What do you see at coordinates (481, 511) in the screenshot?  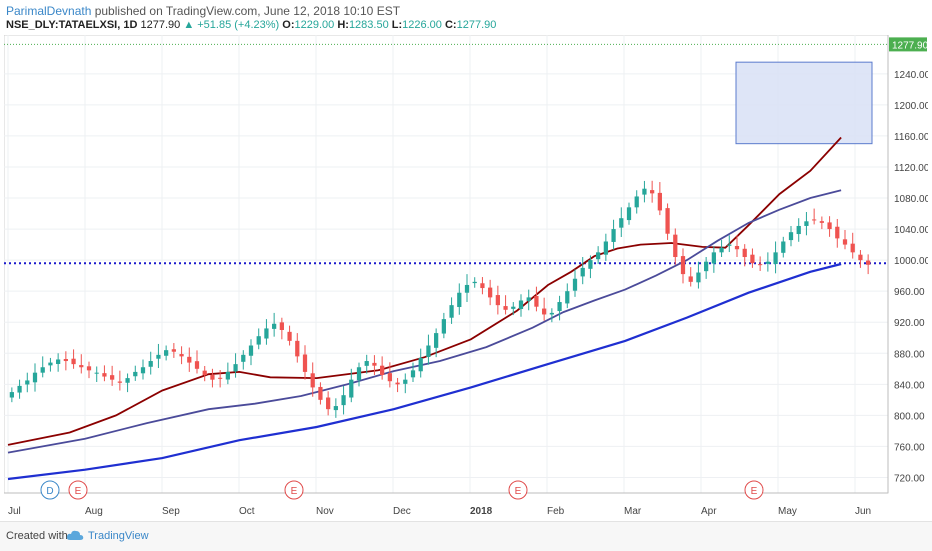 I see `x-tick-label: 2018` at bounding box center [481, 511].